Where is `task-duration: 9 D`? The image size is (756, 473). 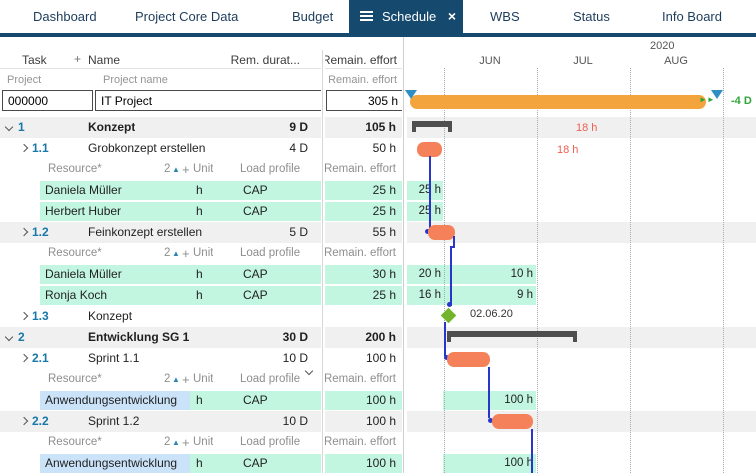
task-duration: 9 D is located at coordinates (298, 127).